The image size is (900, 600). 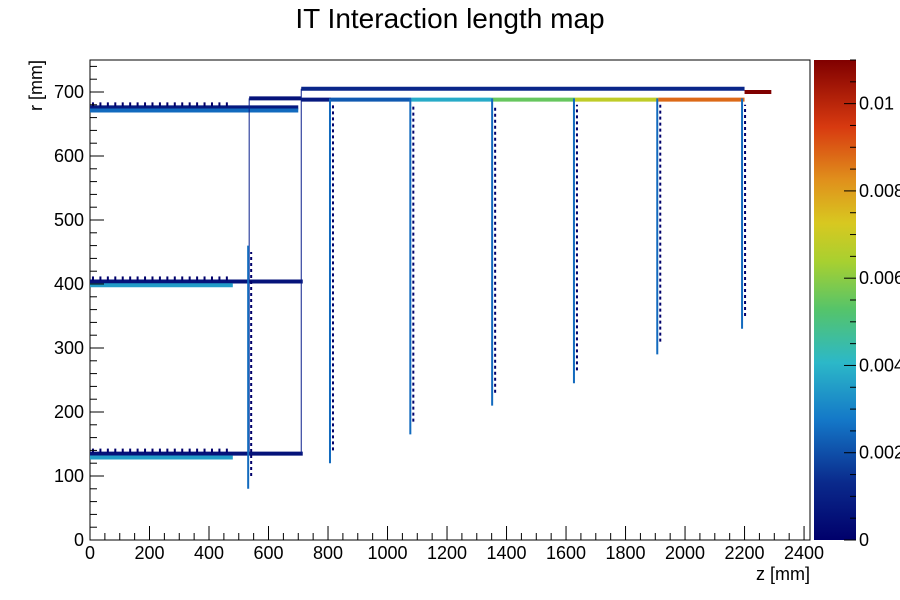 I want to click on y-axis-label: r [mm], so click(x=36, y=85).